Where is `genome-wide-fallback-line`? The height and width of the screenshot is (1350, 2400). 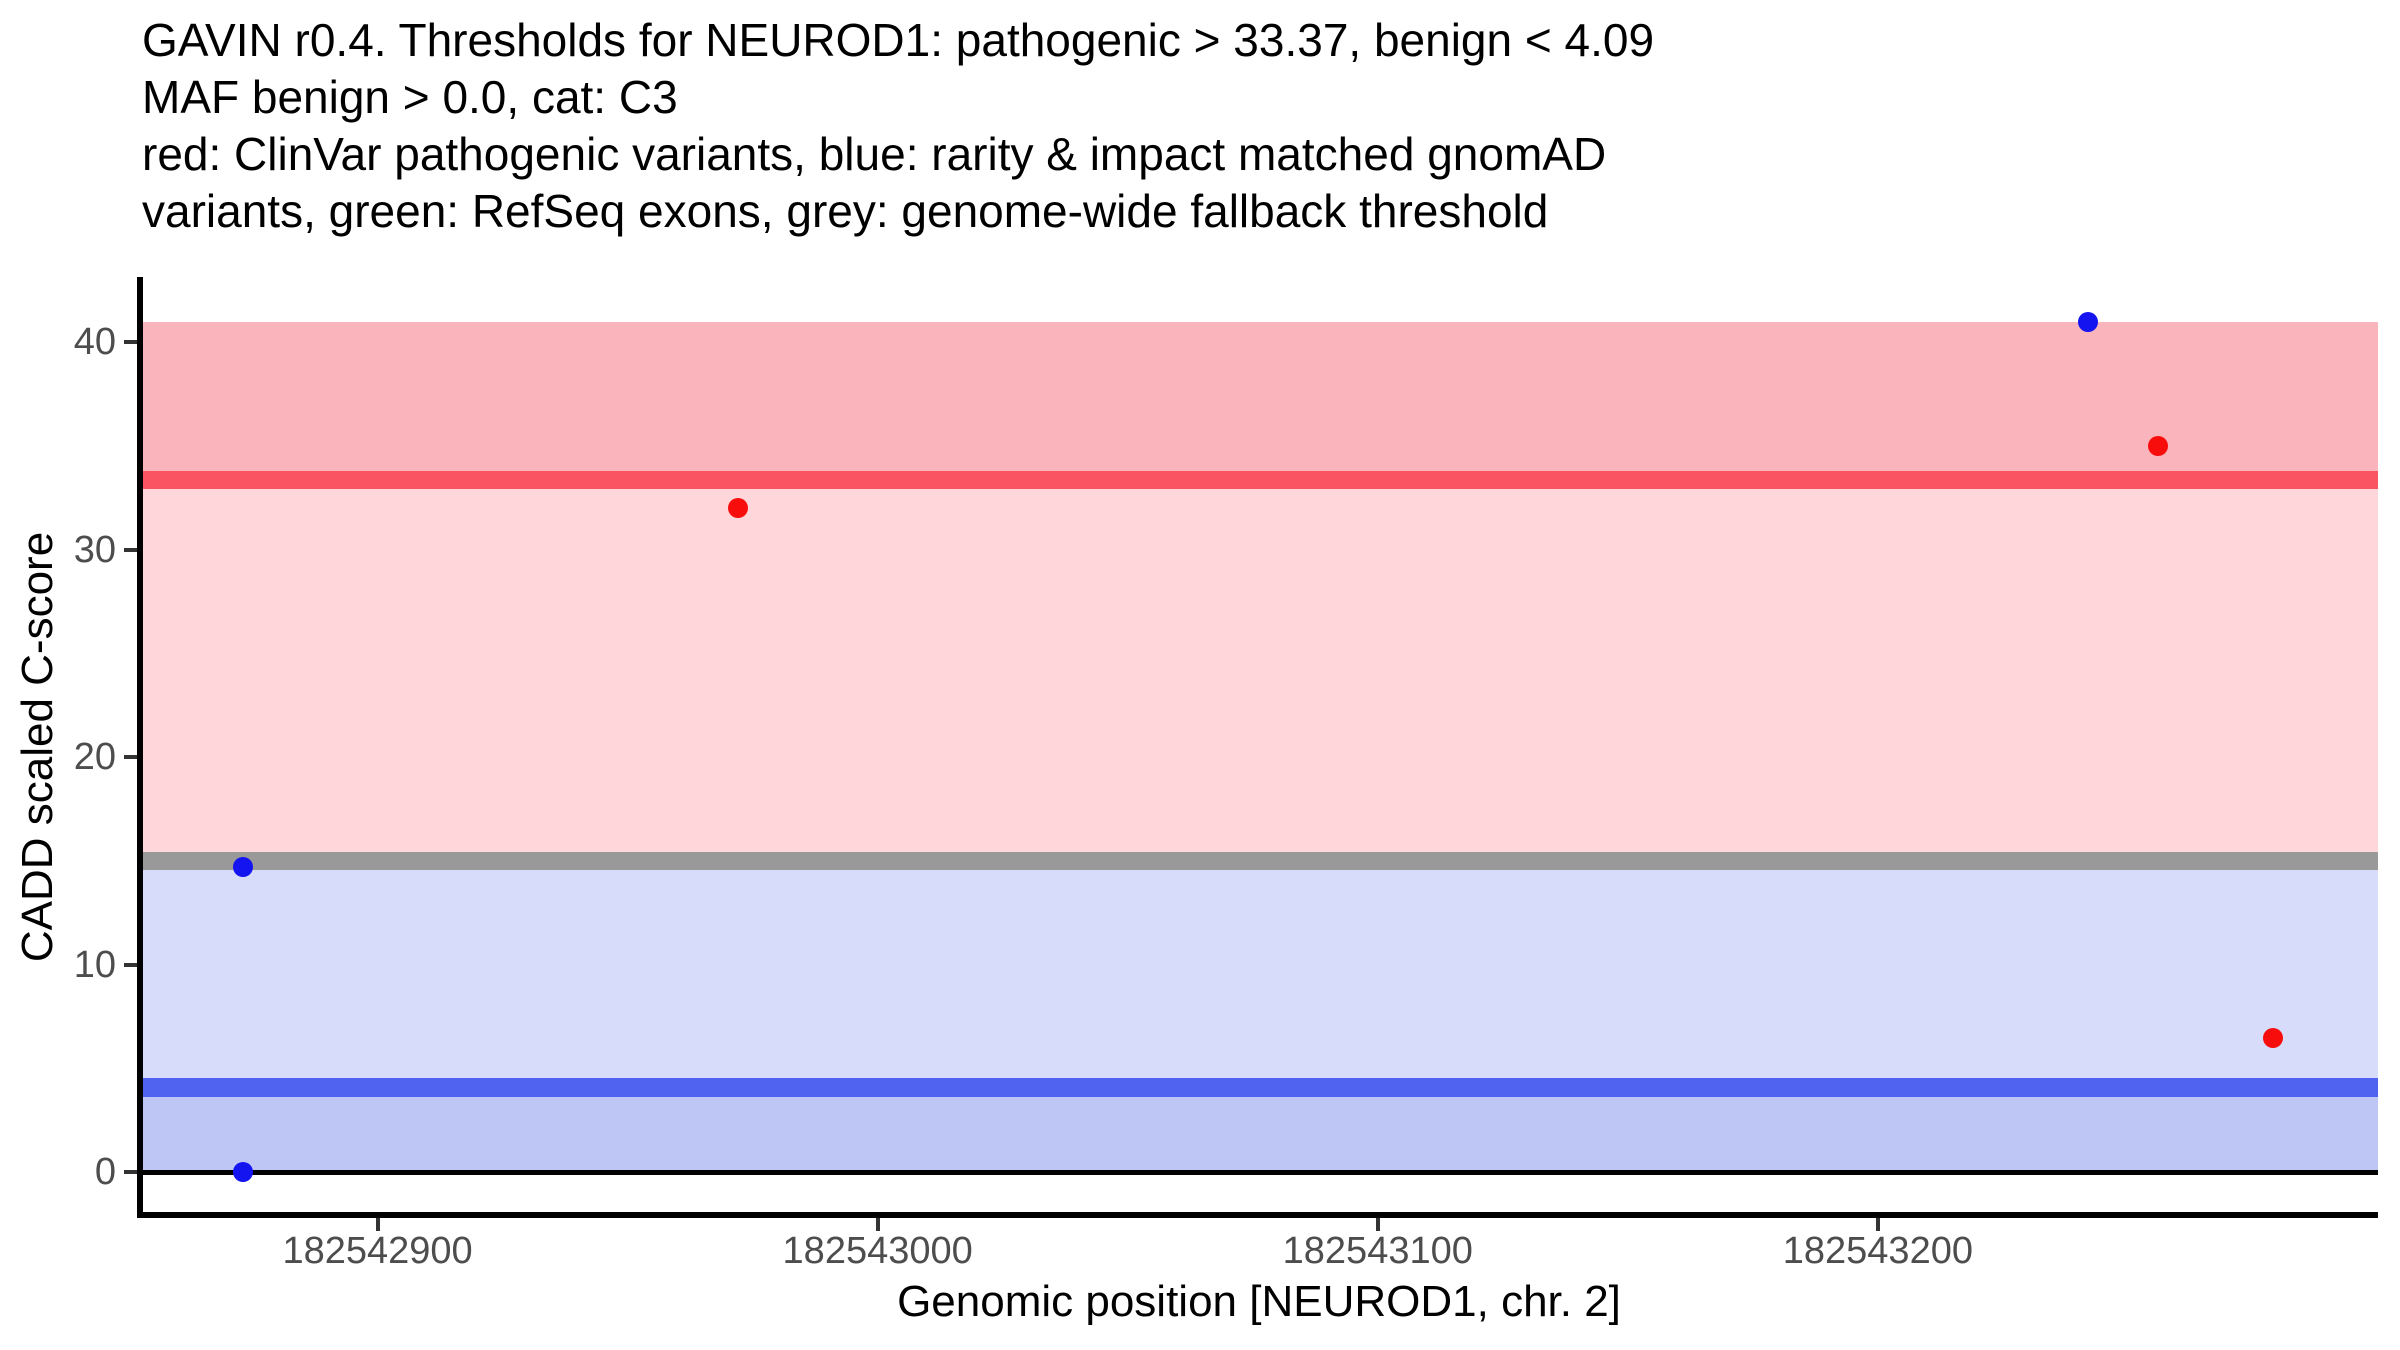
genome-wide-fallback-line is located at coordinates (1259, 861).